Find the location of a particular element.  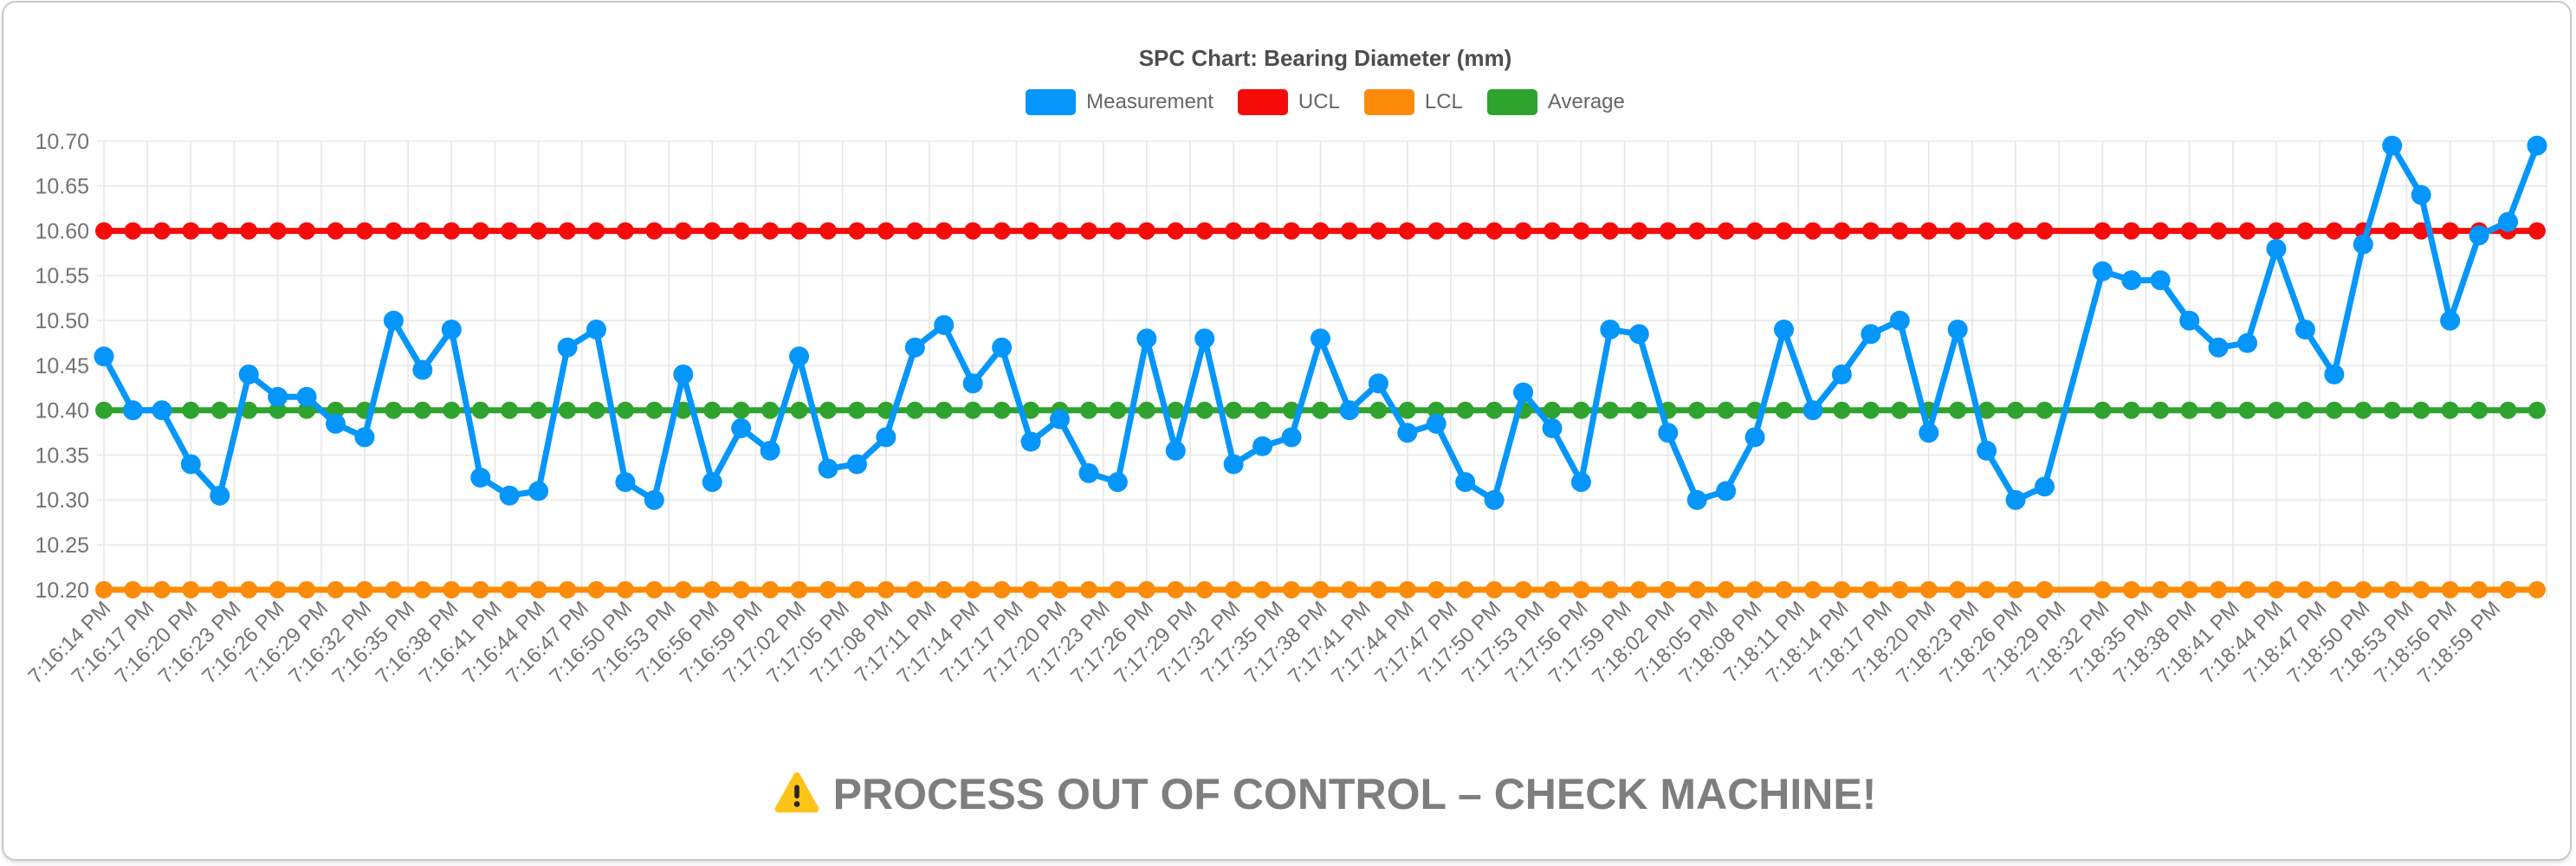

svg-text: 10.50 is located at coordinates (62, 321).